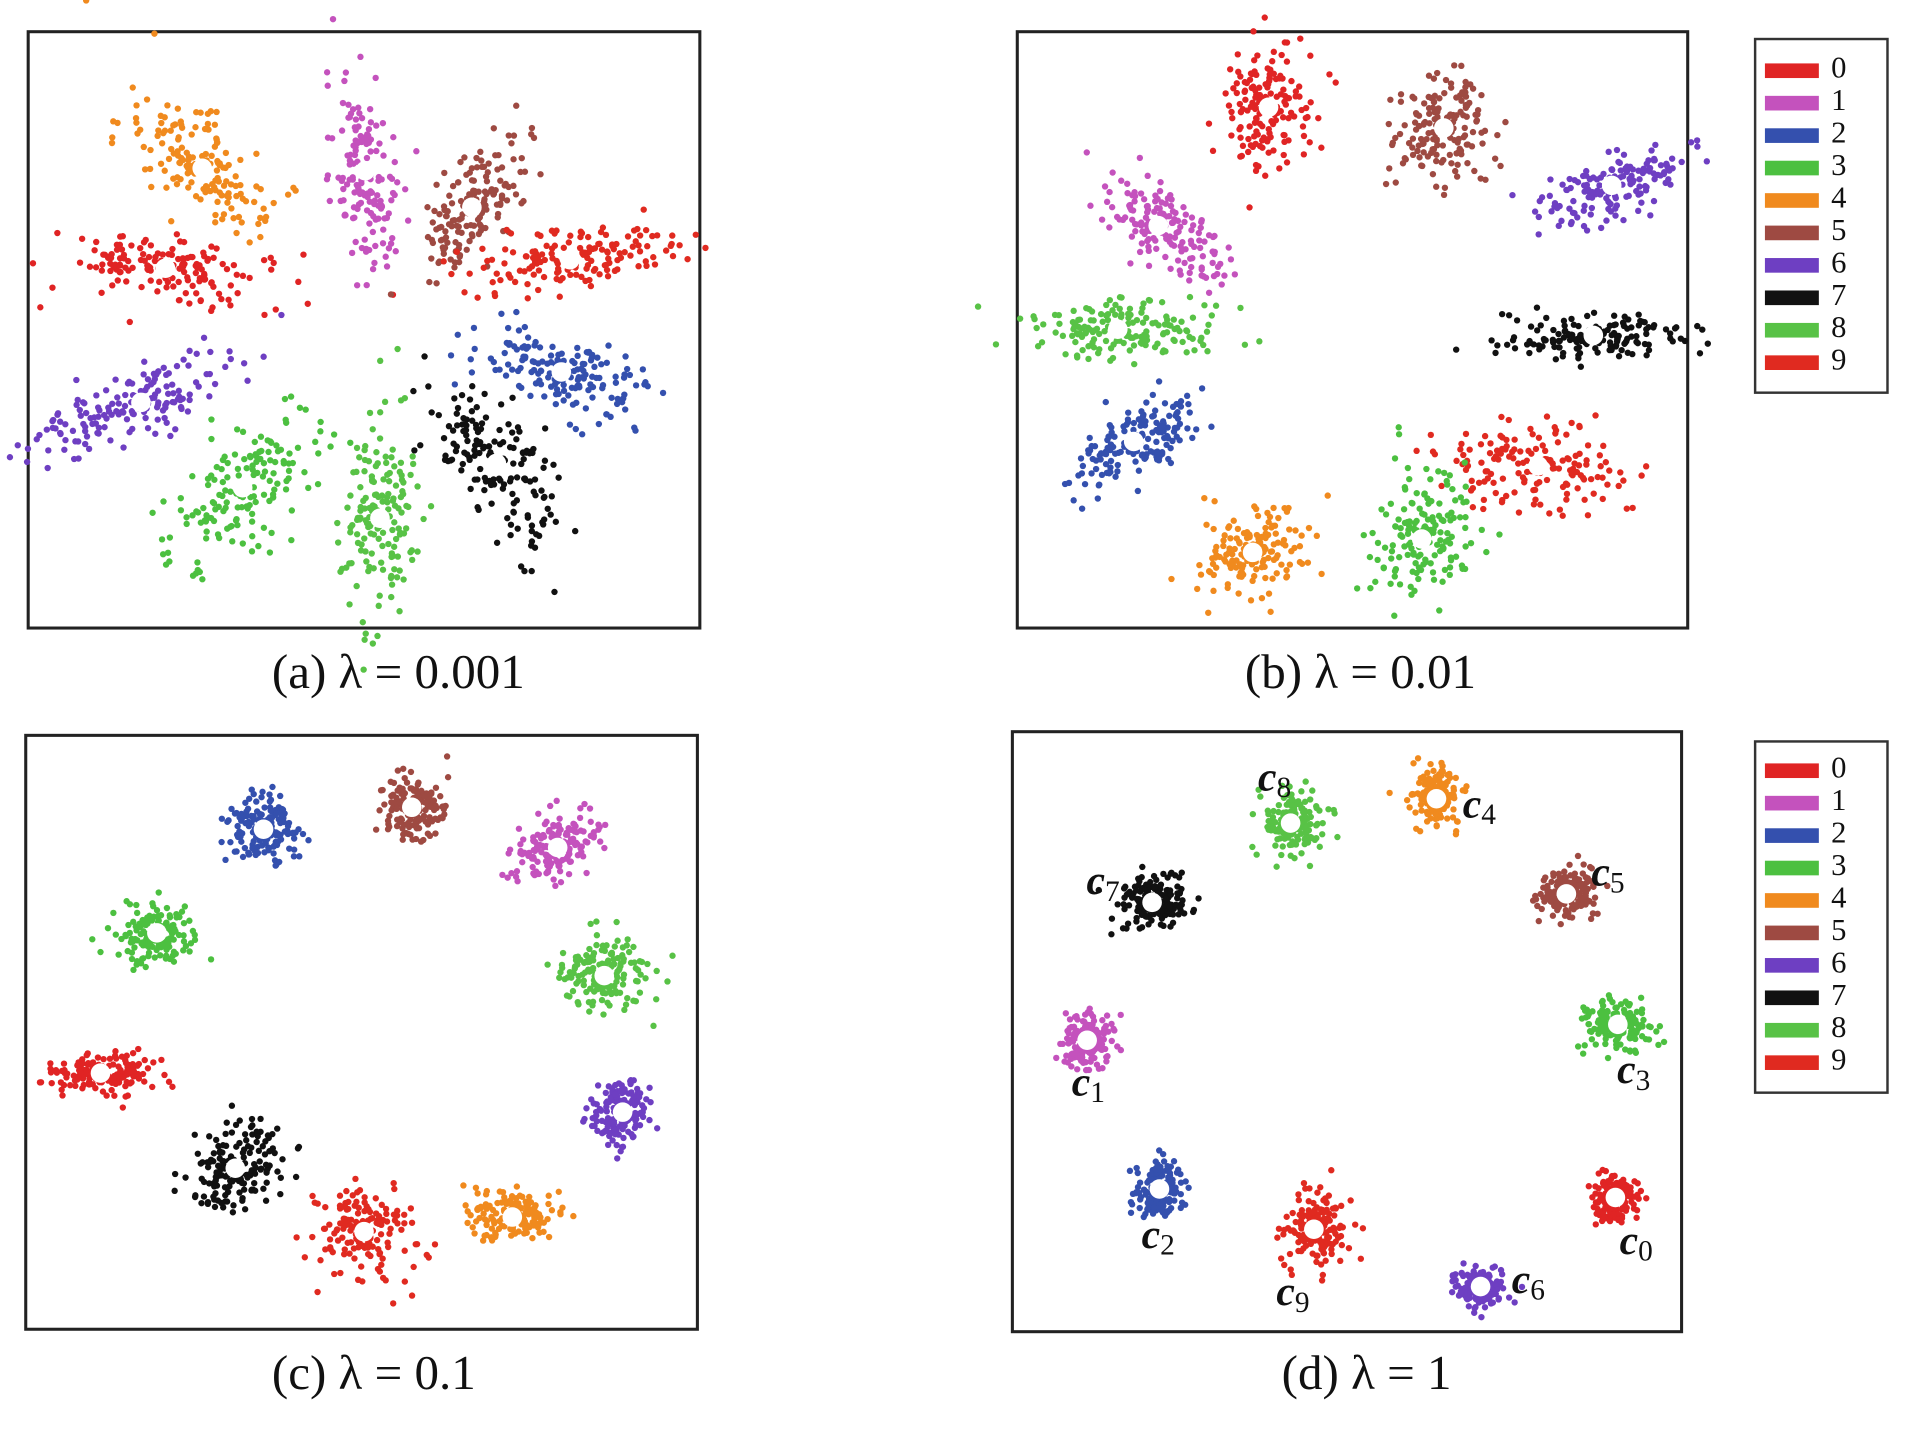  What do you see at coordinates (561, 372) in the screenshot?
I see `class-center` at bounding box center [561, 372].